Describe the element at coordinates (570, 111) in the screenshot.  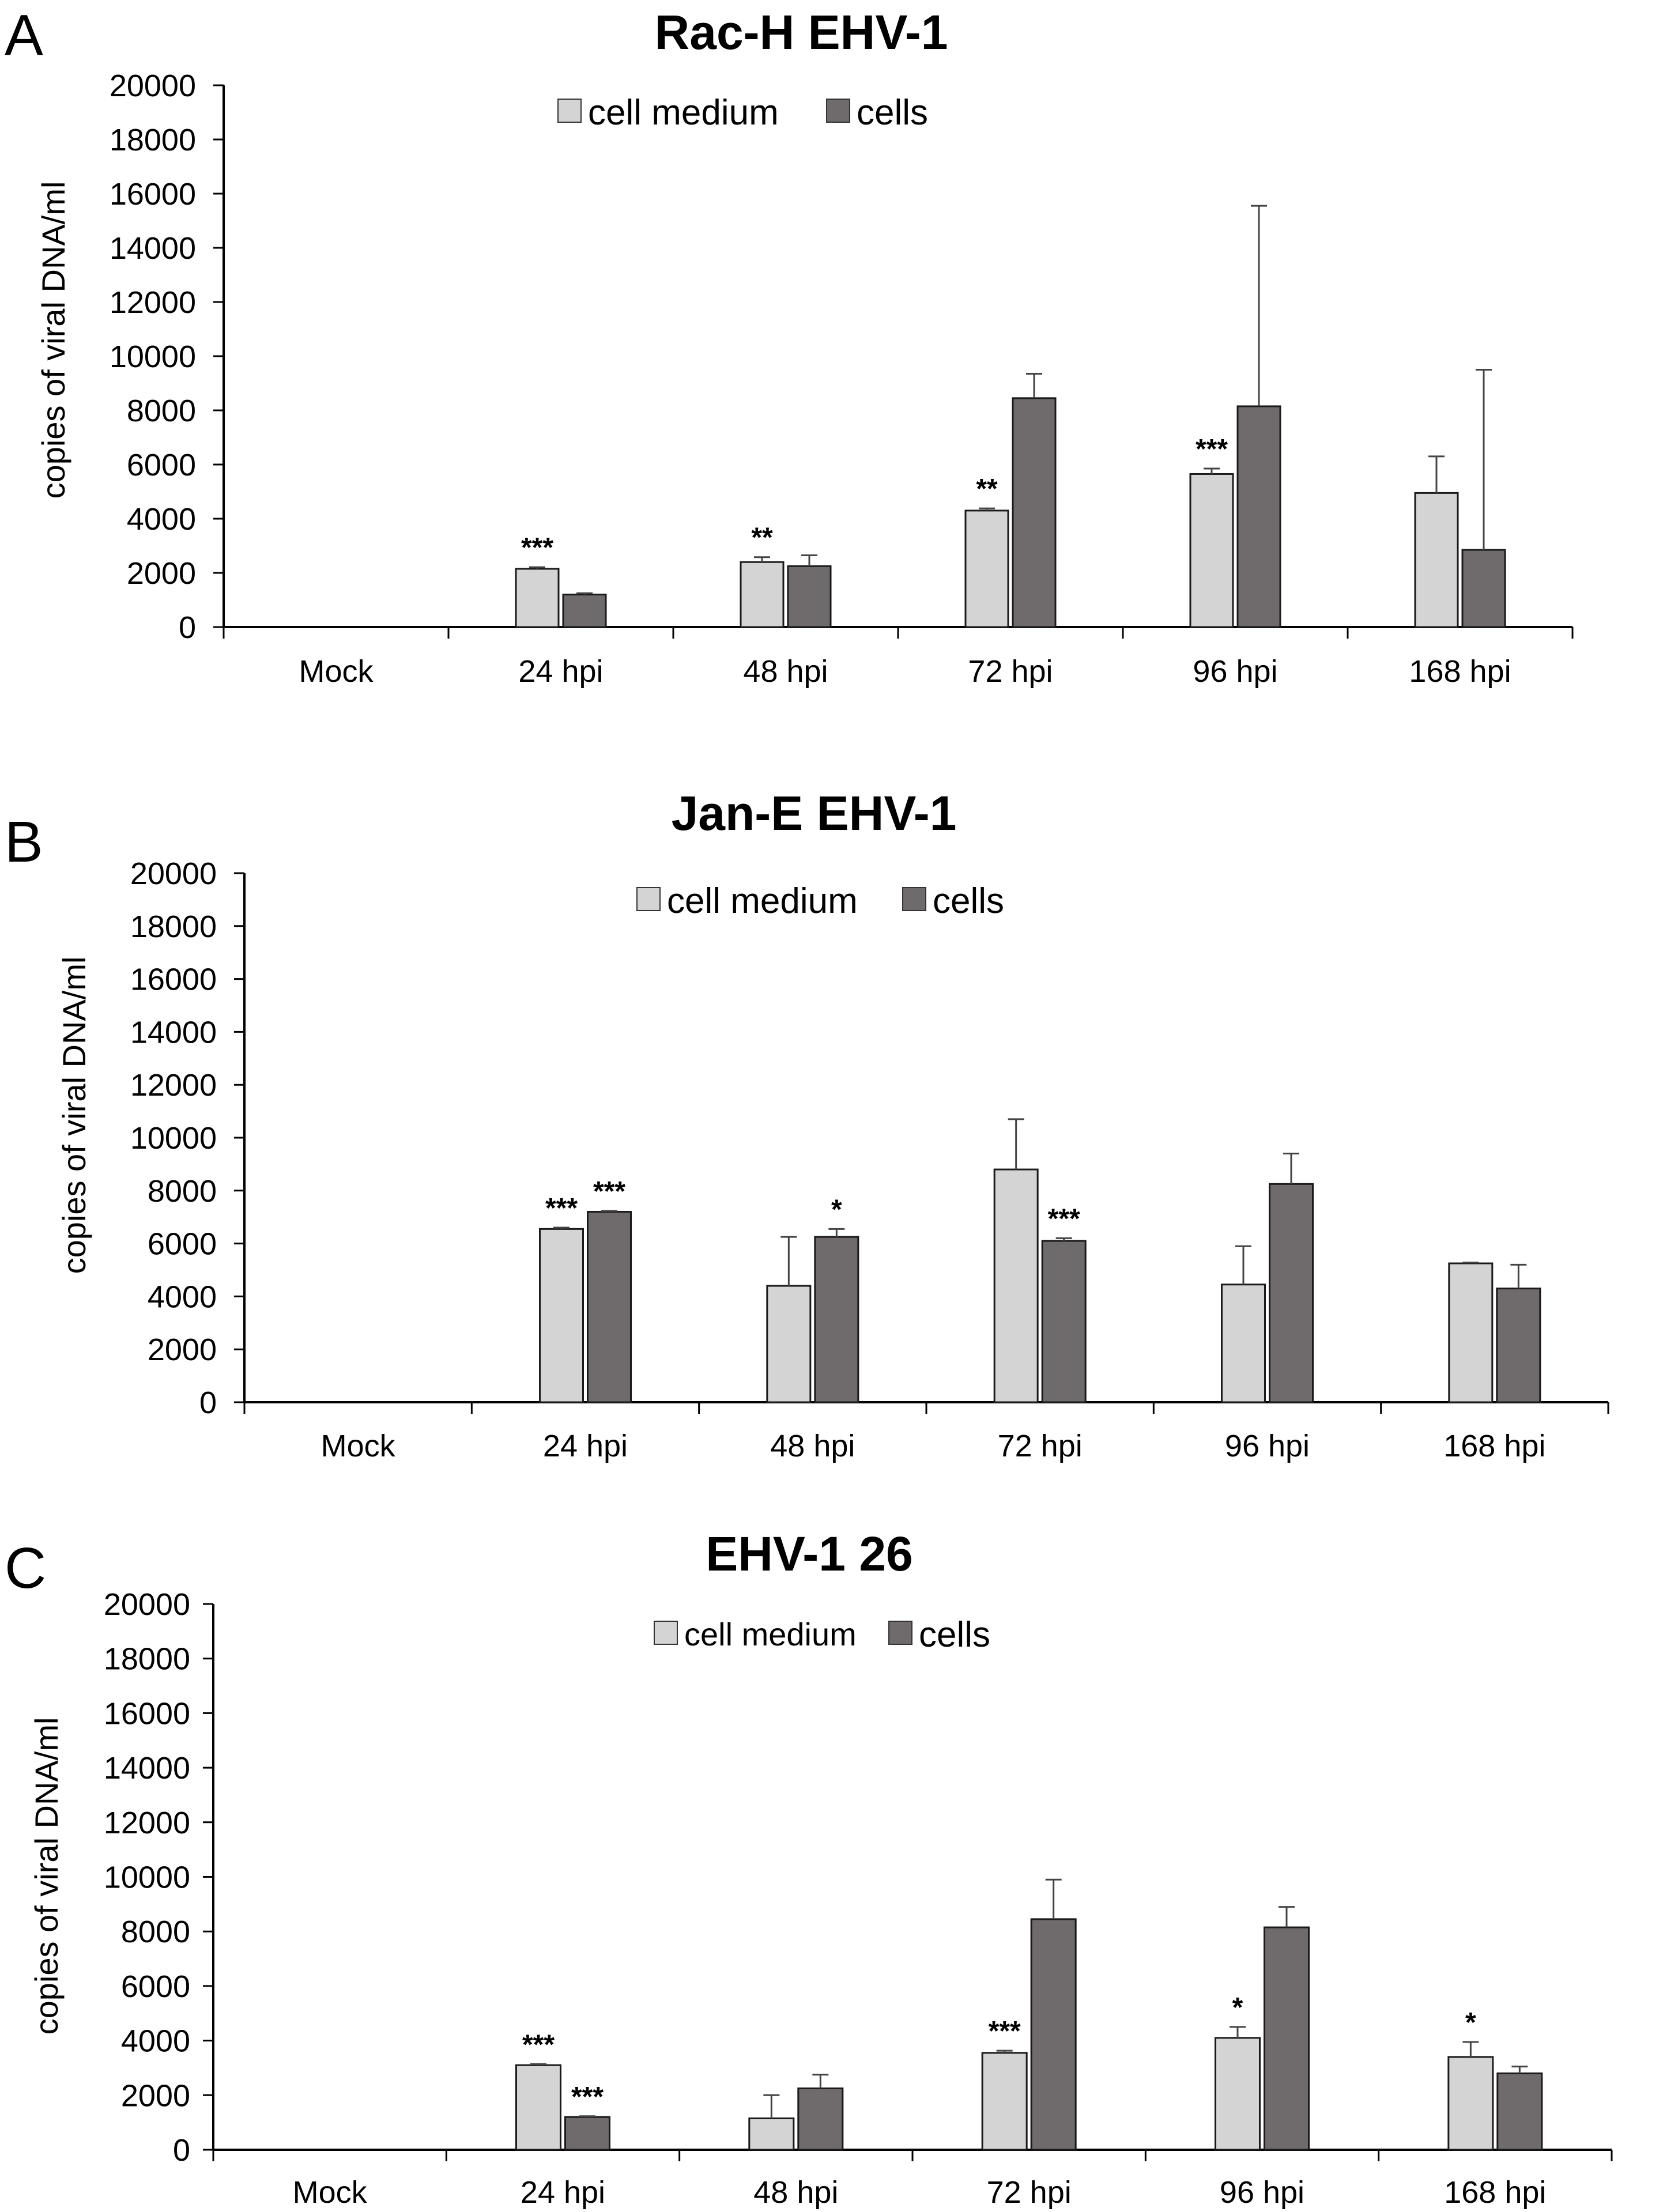
I see `legend-swatch-cell-medium-a` at that location.